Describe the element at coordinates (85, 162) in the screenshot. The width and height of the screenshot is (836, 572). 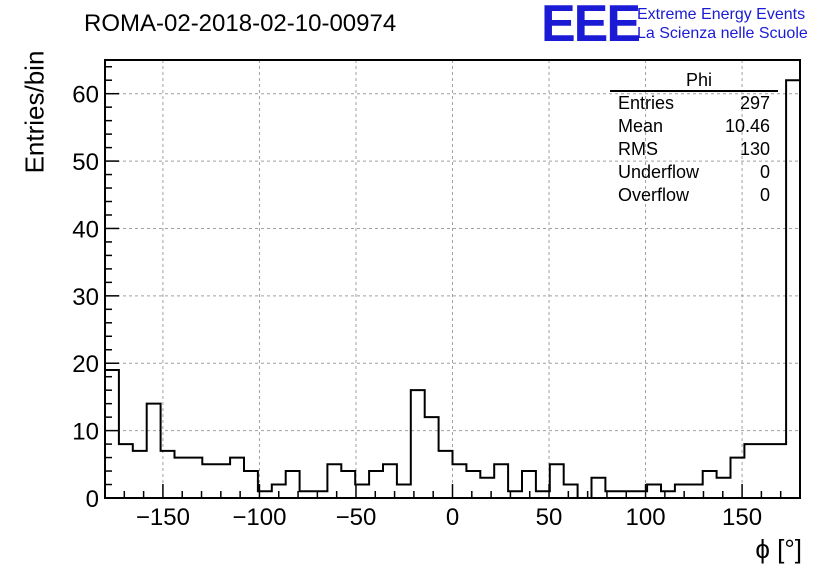
I see `y-tick-label: 50` at that location.